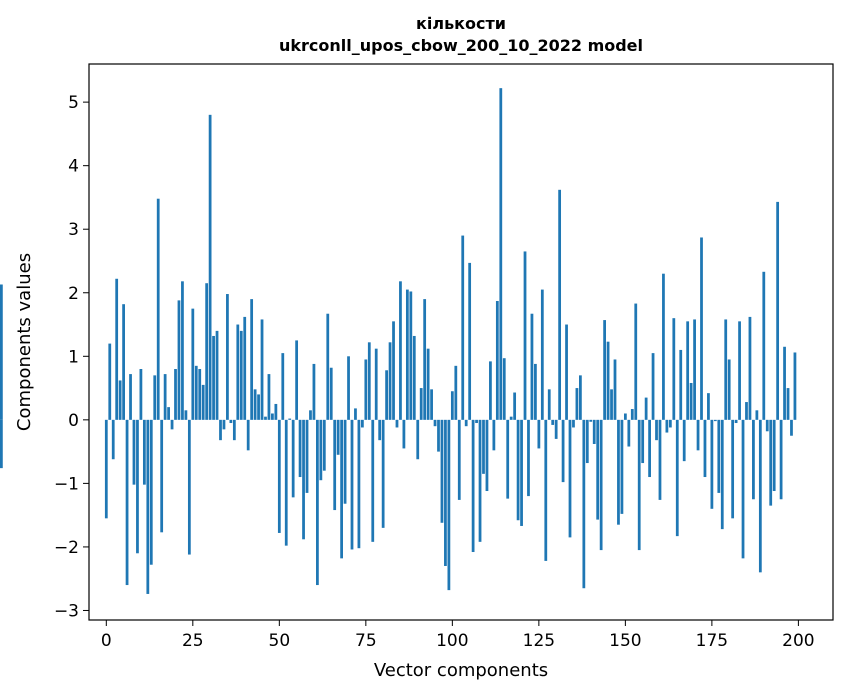 The width and height of the screenshot is (847, 696). Describe the element at coordinates (798, 641) in the screenshot. I see `x-tick-label: 200` at that location.